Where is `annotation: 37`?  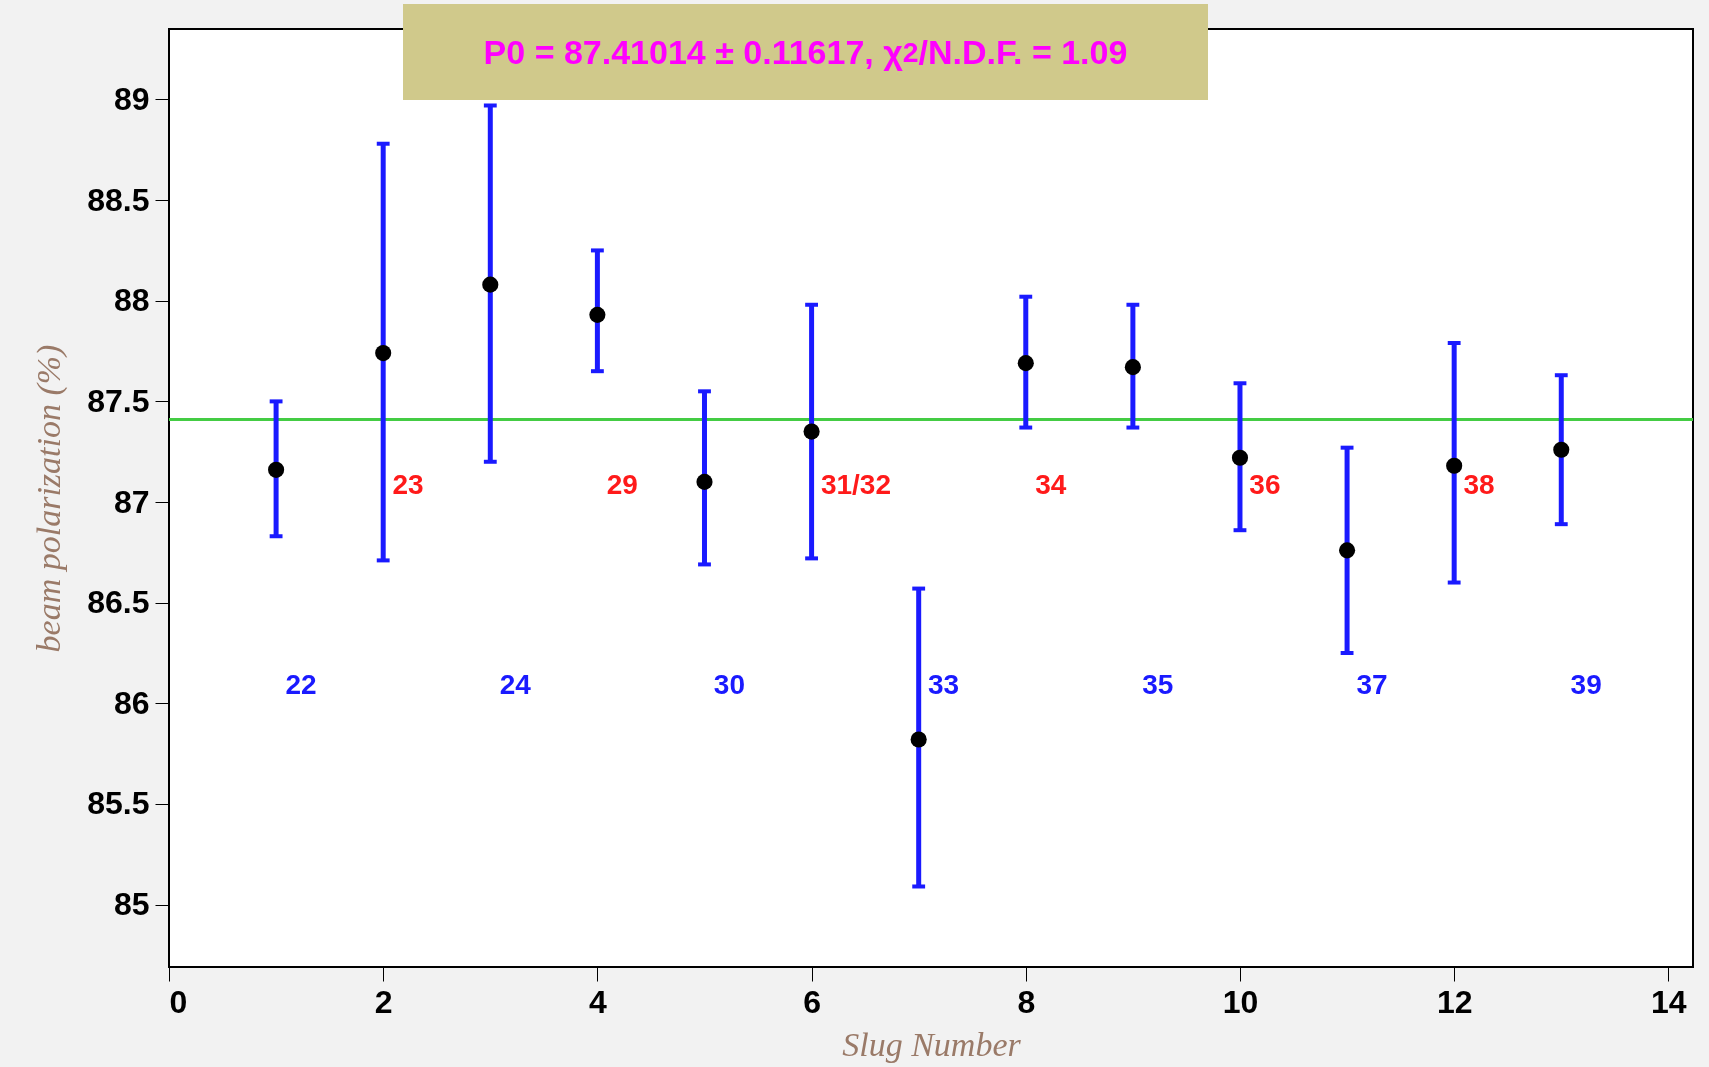
annotation: 37 is located at coordinates (1372, 684).